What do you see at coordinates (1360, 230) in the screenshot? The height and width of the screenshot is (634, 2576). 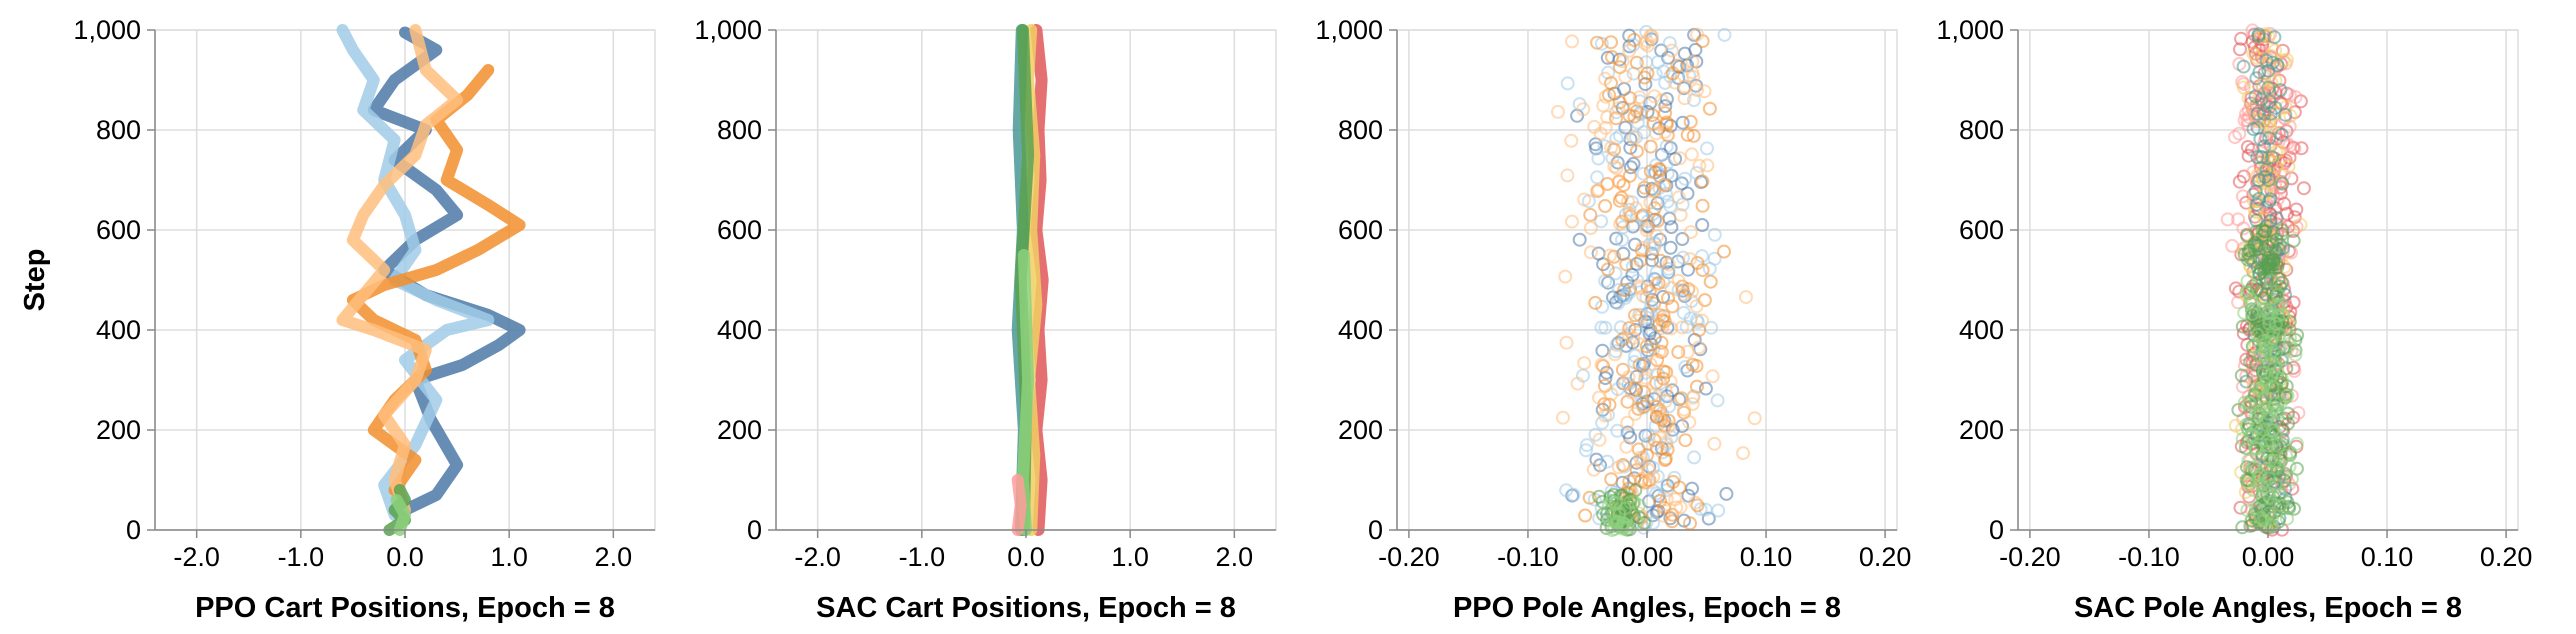 I see `y-tick-label: 600` at bounding box center [1360, 230].